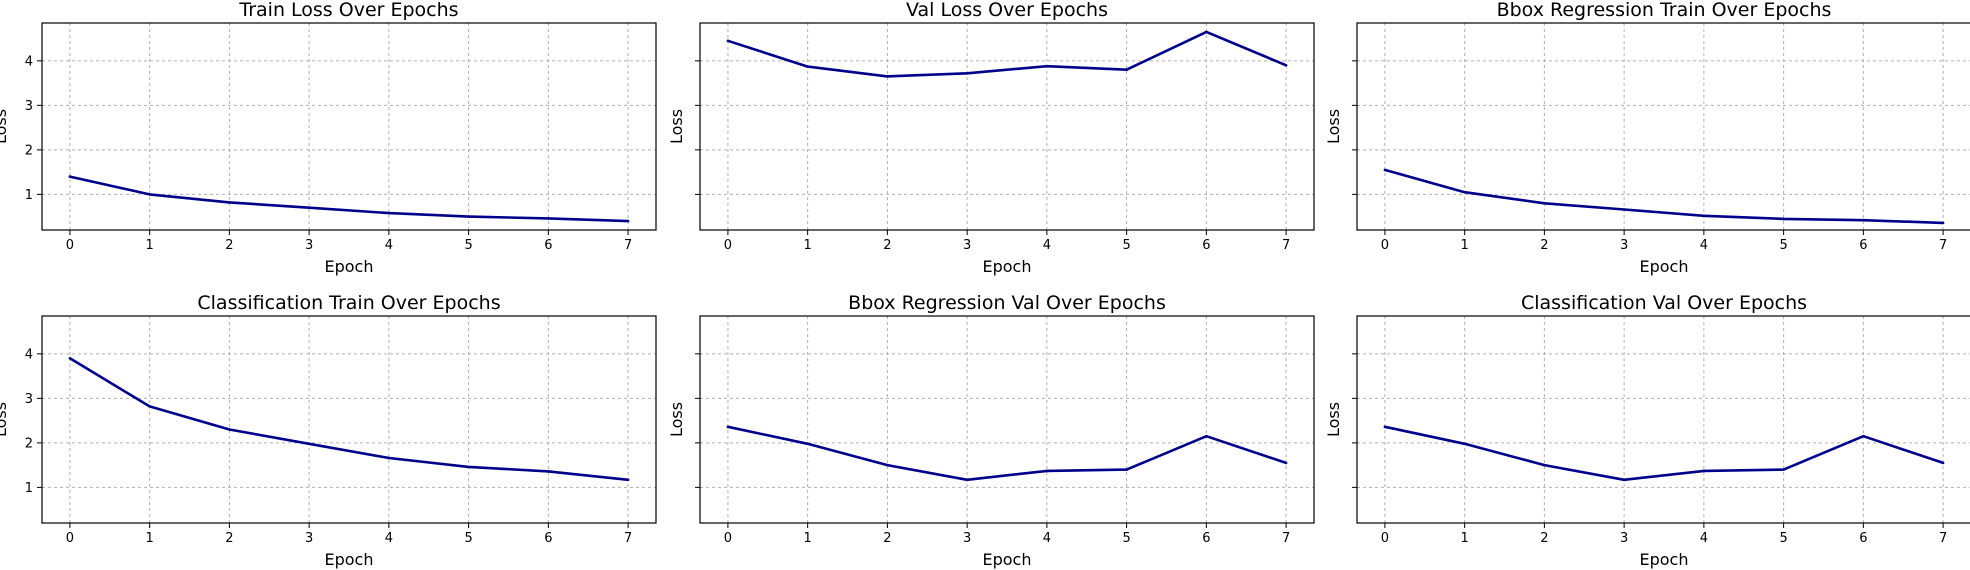  What do you see at coordinates (1664, 10) in the screenshot?
I see `chart-title: Bbox Regression Train Over Epochs` at bounding box center [1664, 10].